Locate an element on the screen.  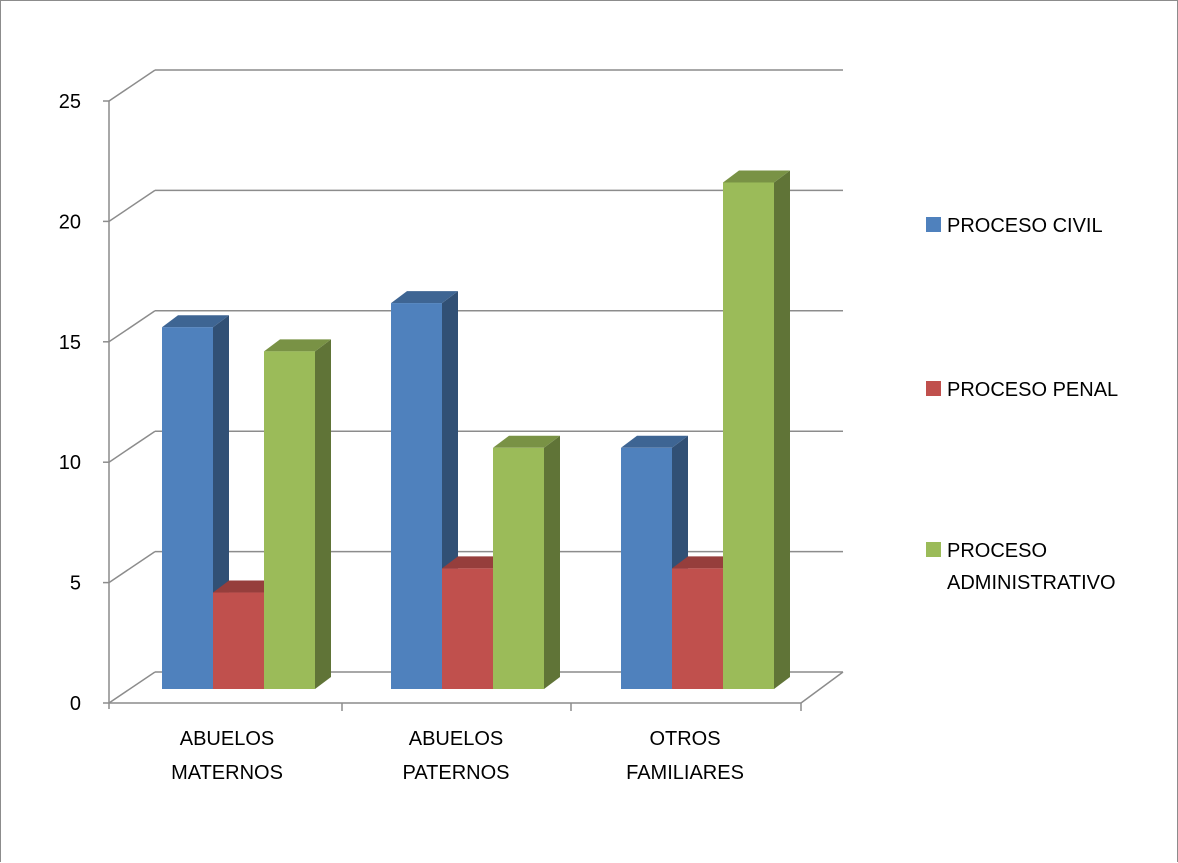
x-tick-label: ABUELOS MATERNOS is located at coordinates (227, 756).